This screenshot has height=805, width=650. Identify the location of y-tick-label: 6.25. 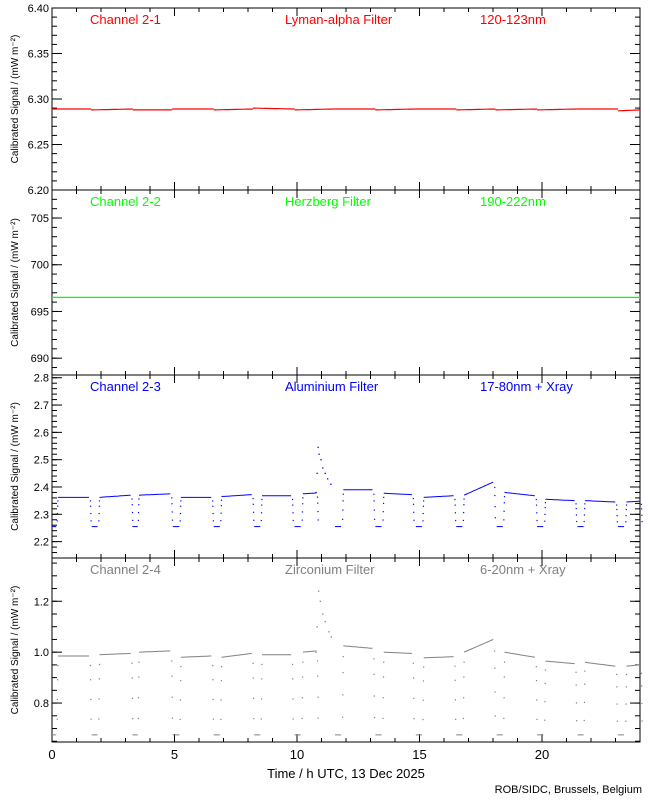
(38, 146).